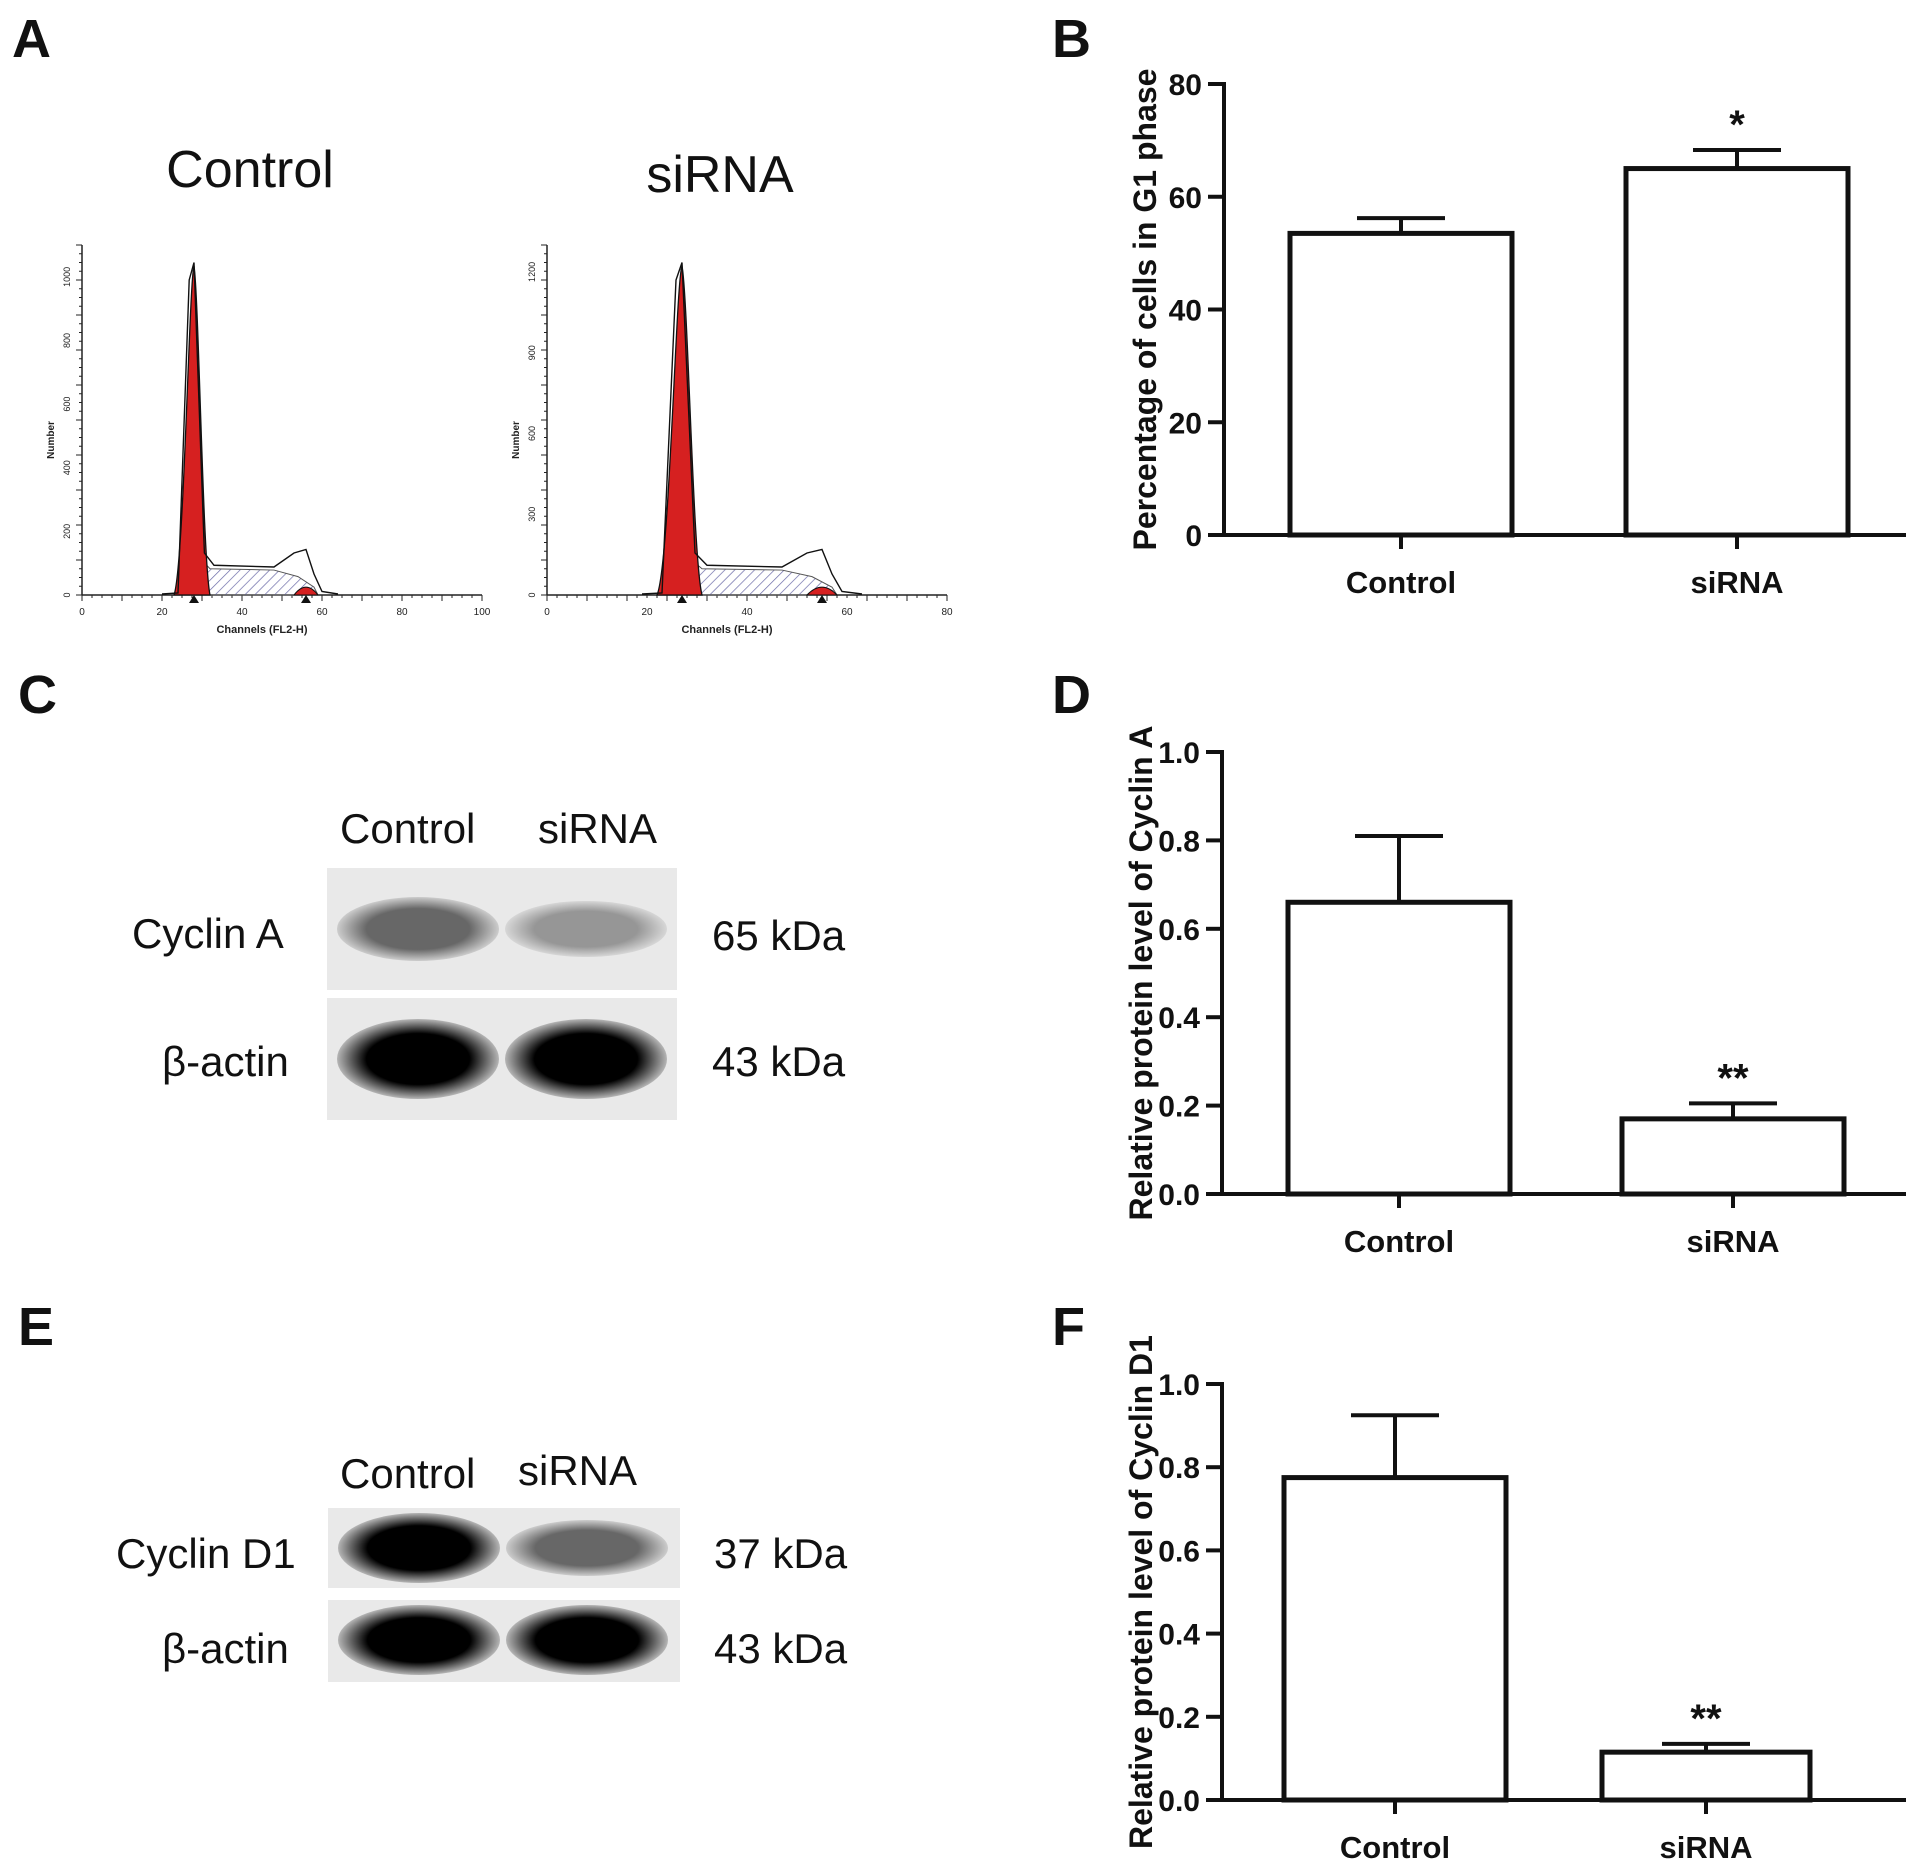 The width and height of the screenshot is (1913, 1859). I want to click on y-tick-label: 1000, so click(67, 277).